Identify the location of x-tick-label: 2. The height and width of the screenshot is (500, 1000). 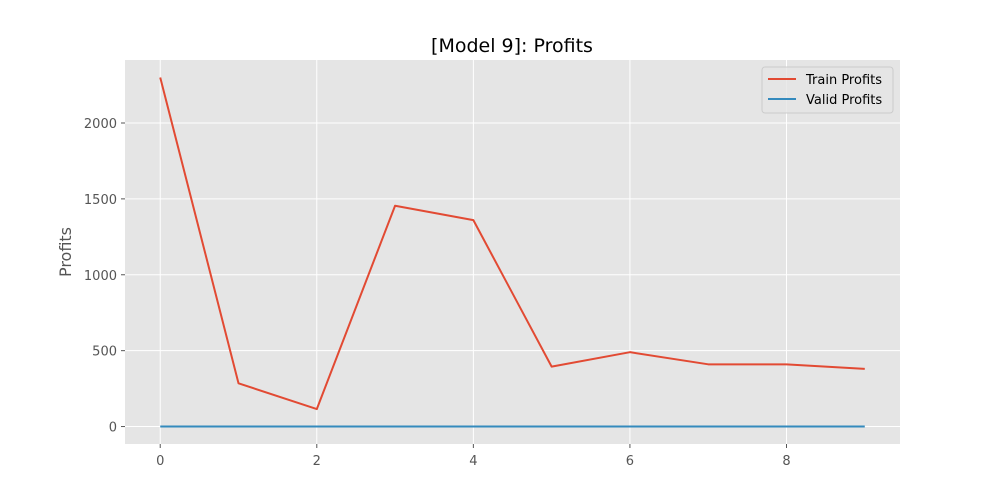
(317, 461).